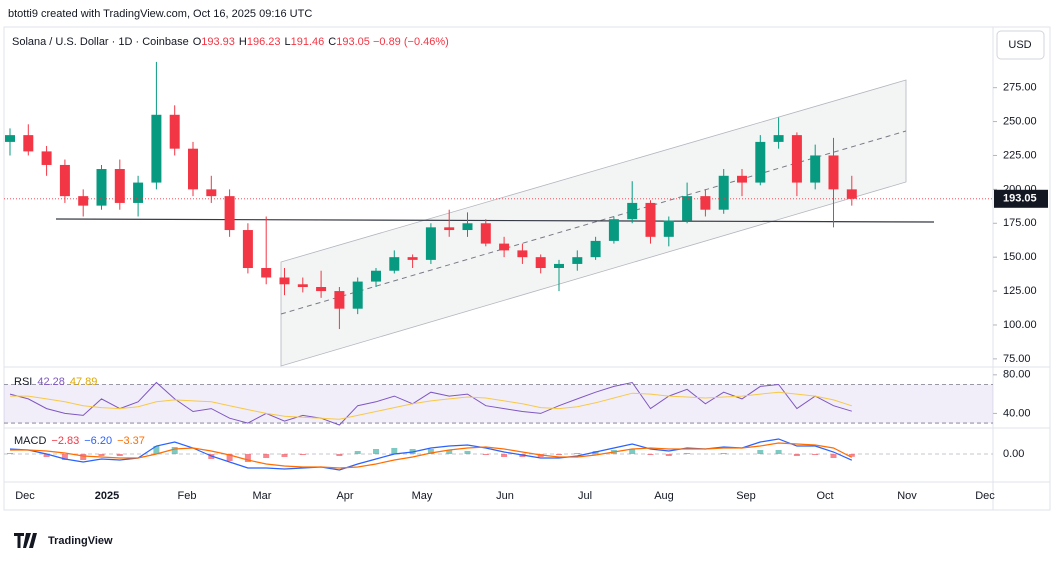 Image resolution: width=1057 pixels, height=571 pixels. What do you see at coordinates (431, 405) in the screenshot?
I see `rsi-ma-line` at bounding box center [431, 405].